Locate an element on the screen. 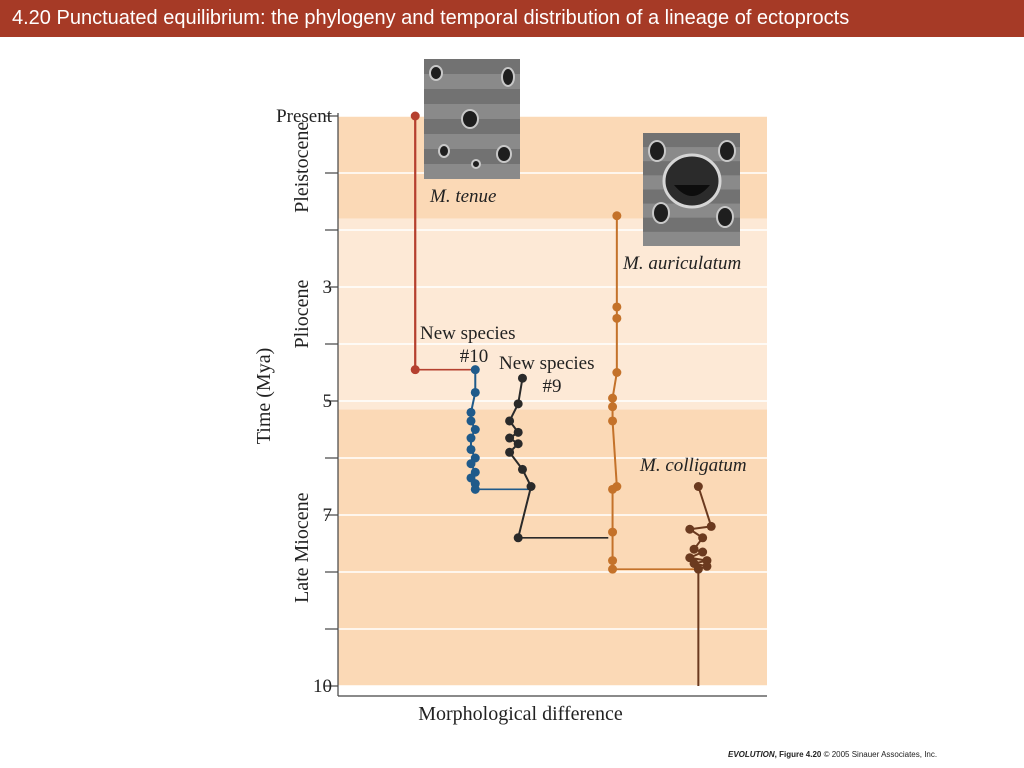  y-tick-label-7: 7 is located at coordinates (328, 515).